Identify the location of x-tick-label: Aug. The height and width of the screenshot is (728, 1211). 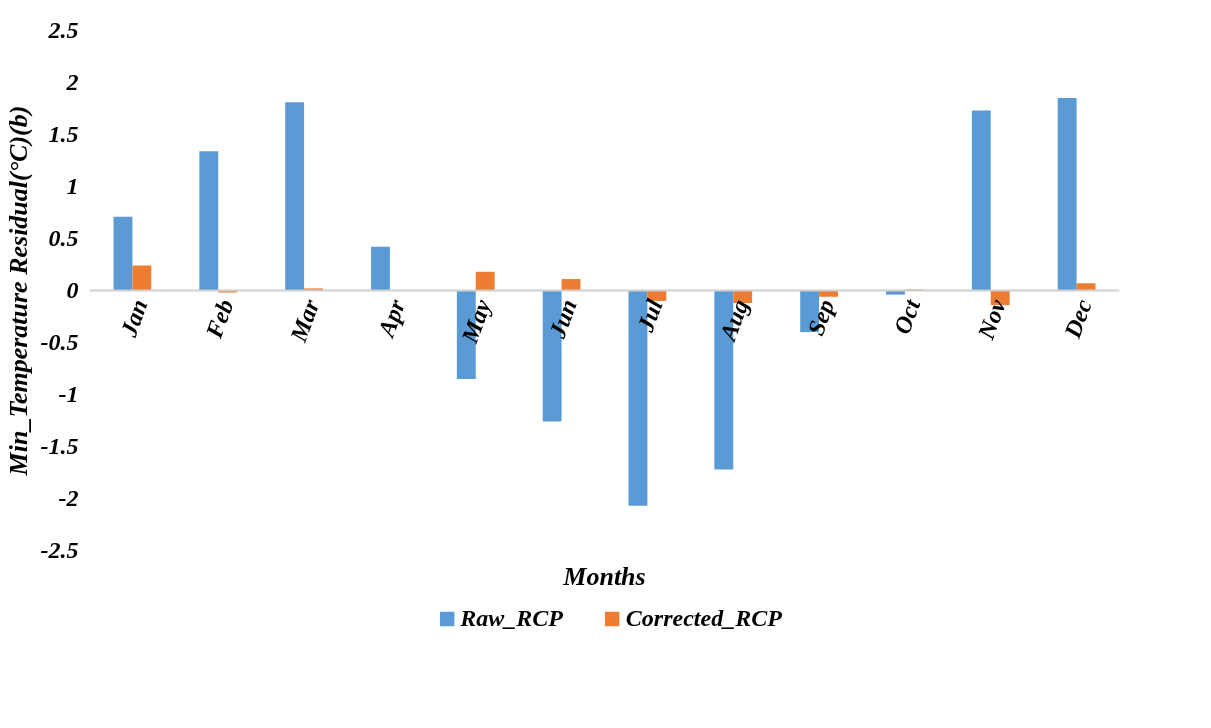
(734, 321).